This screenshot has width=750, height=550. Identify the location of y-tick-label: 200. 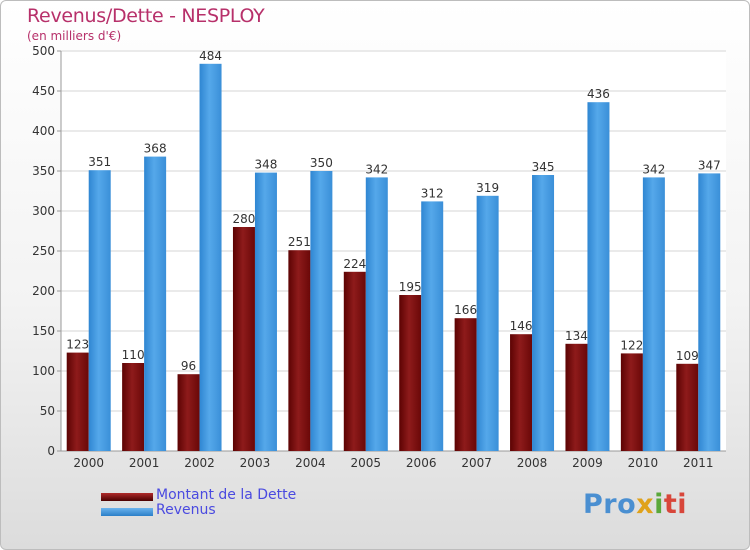
(43, 291).